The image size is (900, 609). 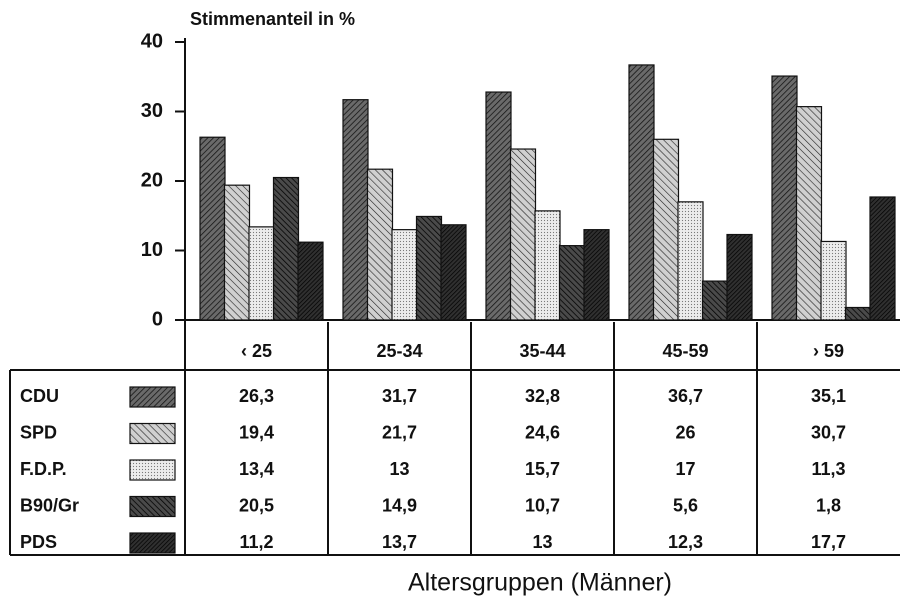 I want to click on y-tick-label: 10, so click(x=152, y=250).